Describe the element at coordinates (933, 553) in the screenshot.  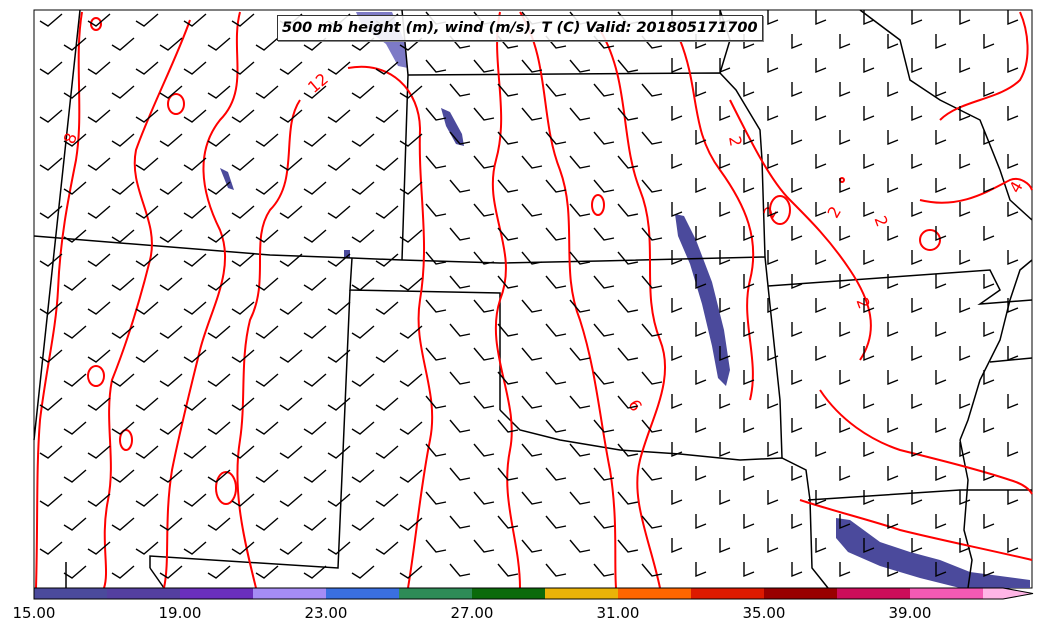
I see `jet-streak-louisiana` at that location.